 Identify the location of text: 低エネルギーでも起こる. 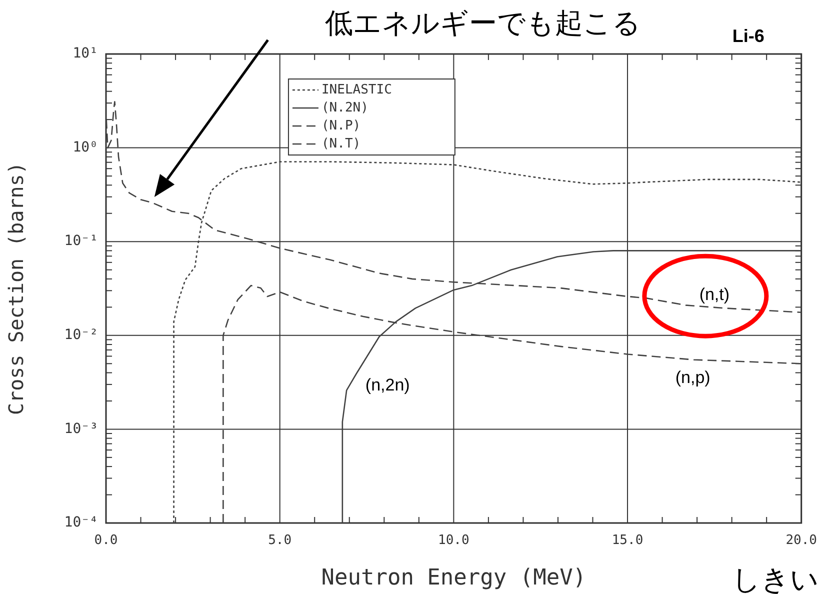
(482, 23).